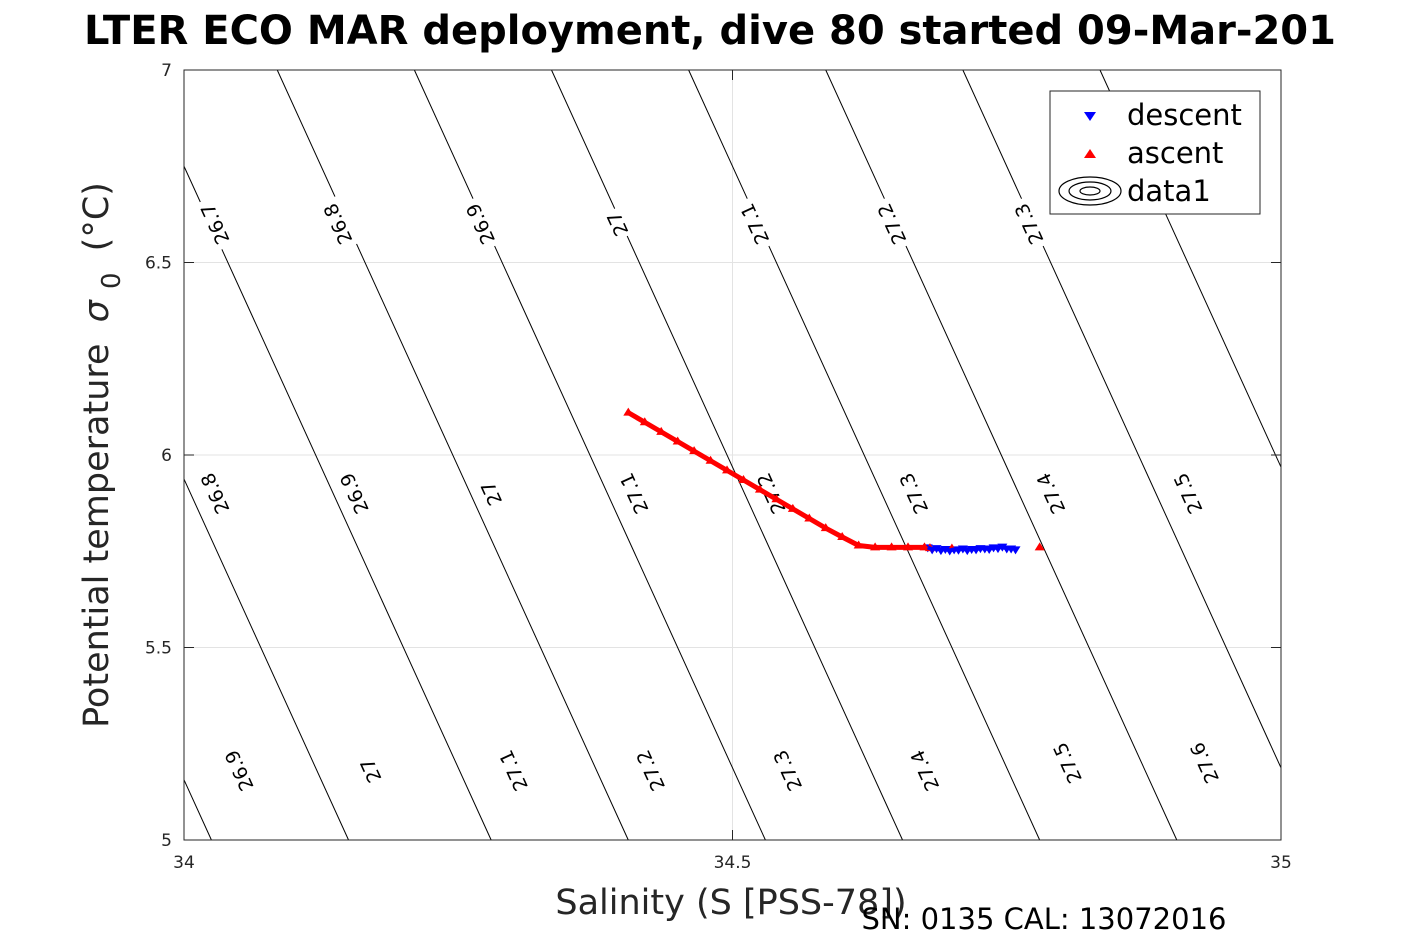 This screenshot has width=1417, height=949. I want to click on y-tick-label-0: 5, so click(166, 841).